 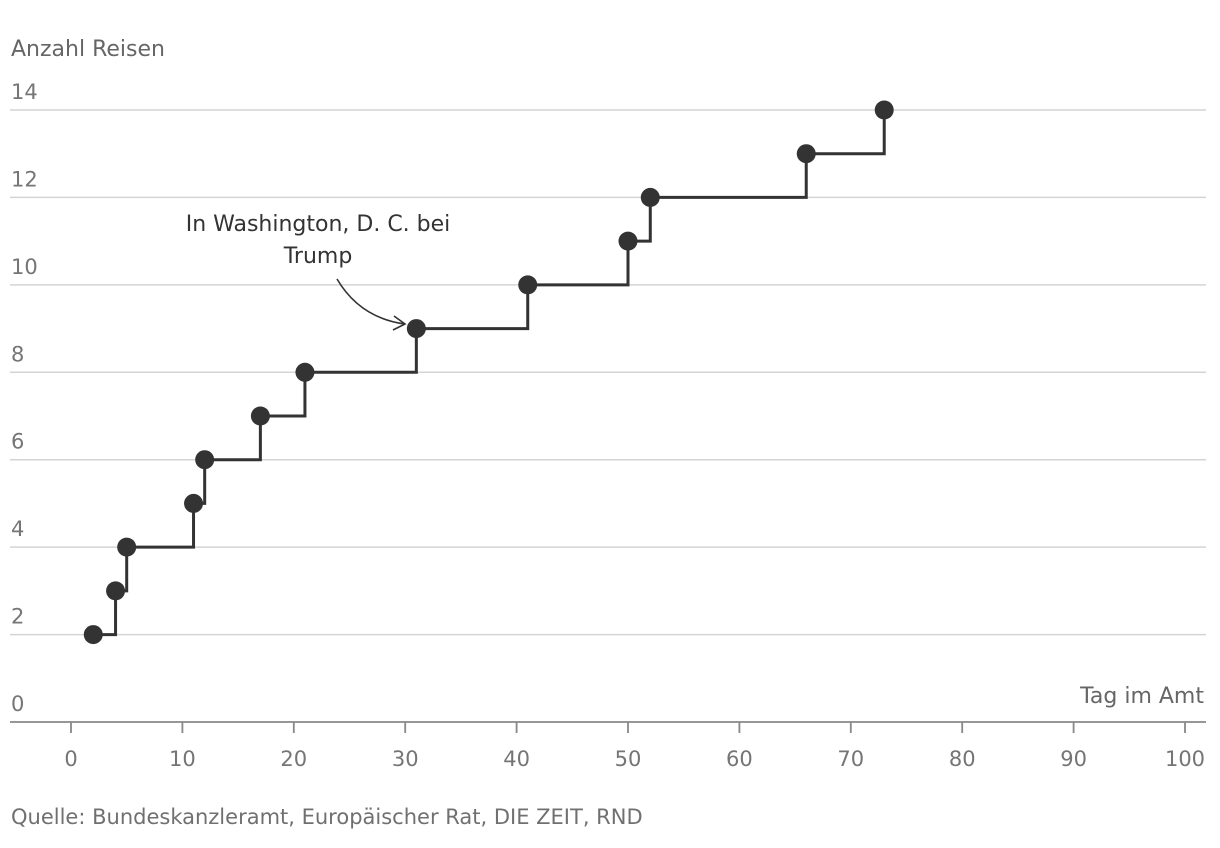 I want to click on annotation: In Washington, D. C. bei Trump, so click(x=318, y=271).